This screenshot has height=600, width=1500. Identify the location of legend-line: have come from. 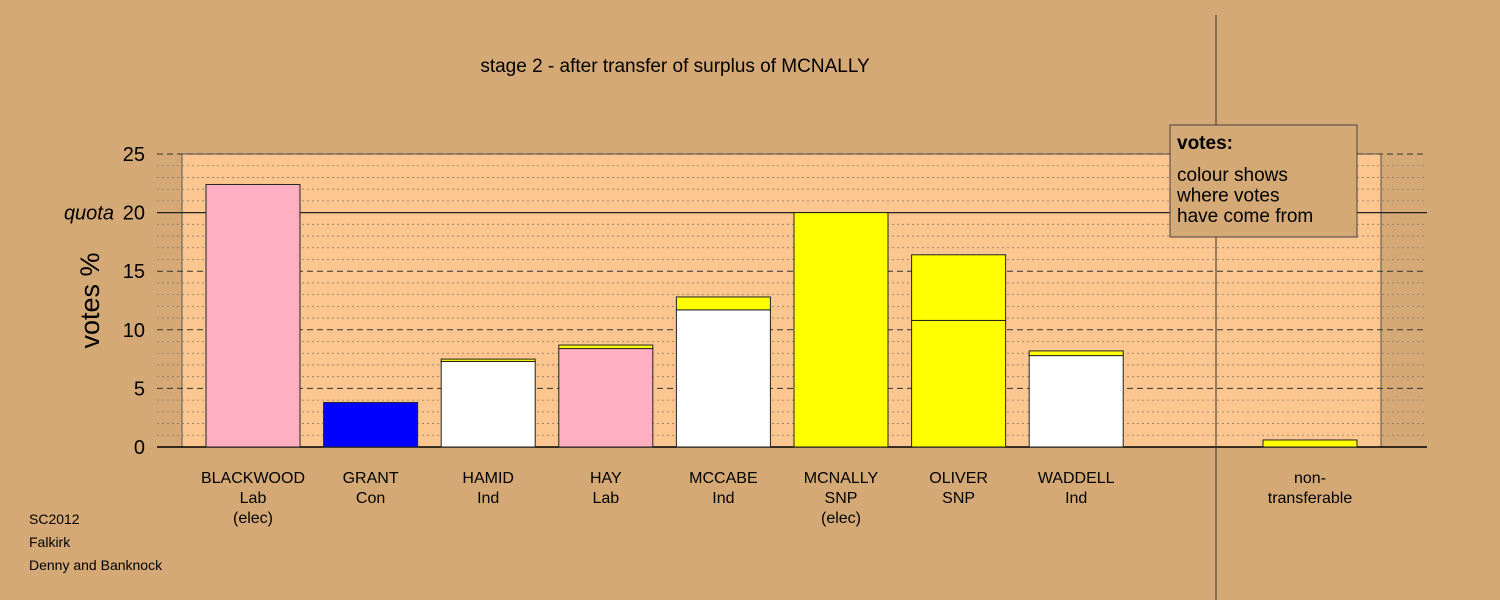
(1245, 216).